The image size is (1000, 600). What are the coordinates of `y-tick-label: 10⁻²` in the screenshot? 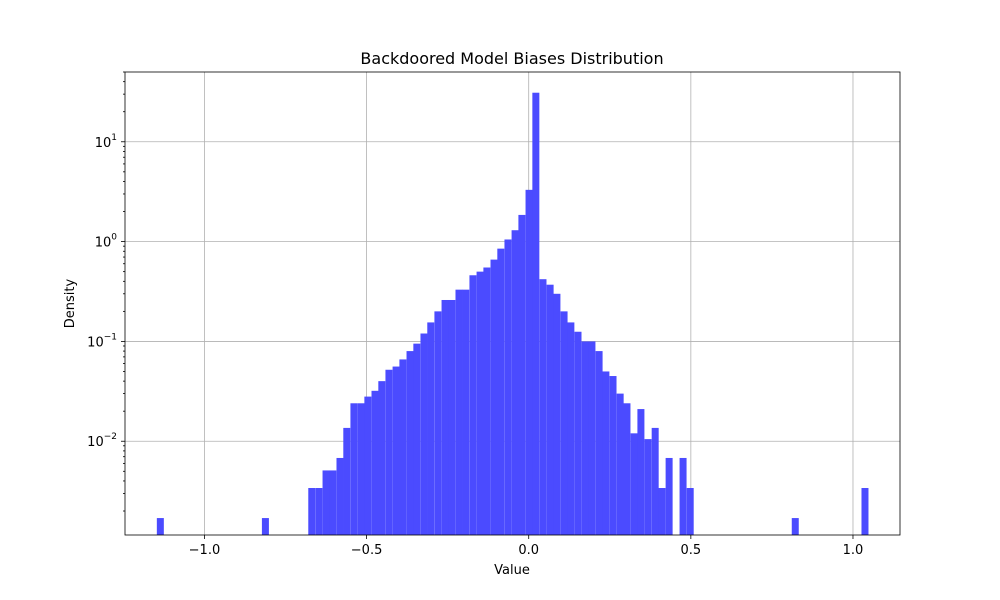 It's located at (102, 441).